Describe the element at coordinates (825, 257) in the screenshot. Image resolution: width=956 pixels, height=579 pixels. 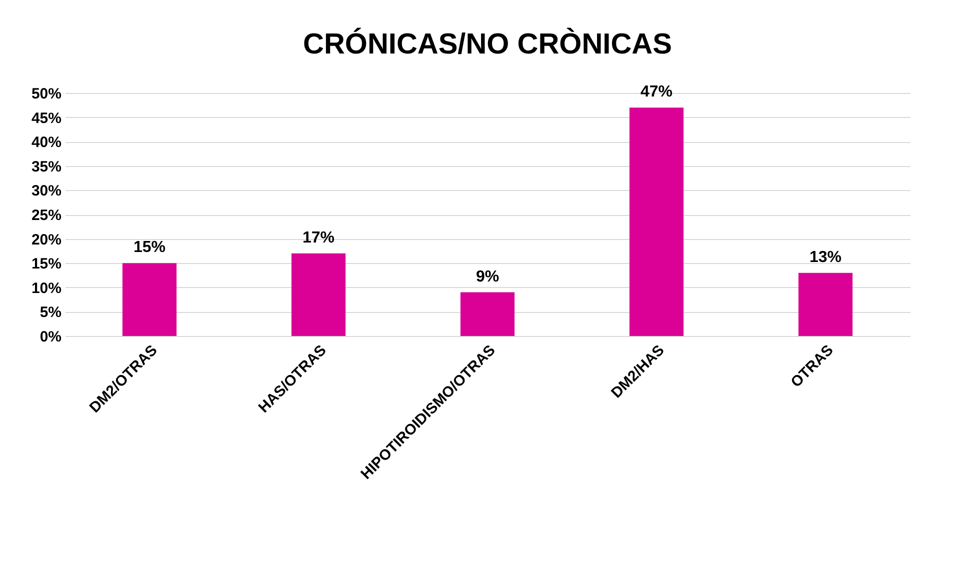
I see `data-label: 13%` at that location.